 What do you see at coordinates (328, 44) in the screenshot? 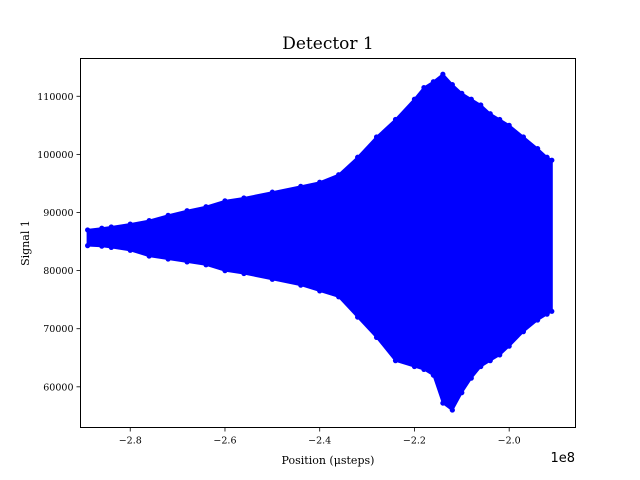
I see `chart-title: Detector 1` at bounding box center [328, 44].